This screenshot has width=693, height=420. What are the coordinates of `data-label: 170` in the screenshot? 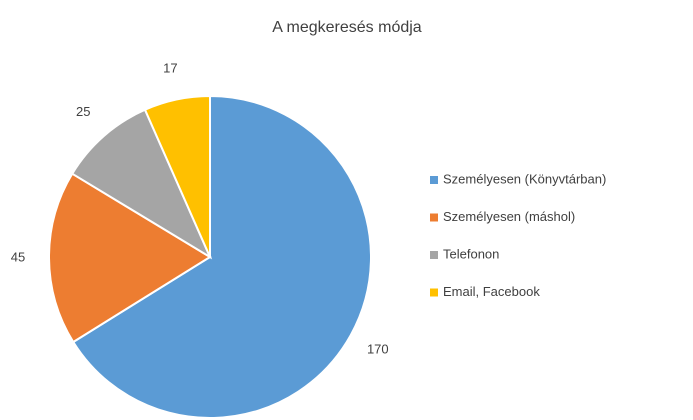 It's located at (378, 349).